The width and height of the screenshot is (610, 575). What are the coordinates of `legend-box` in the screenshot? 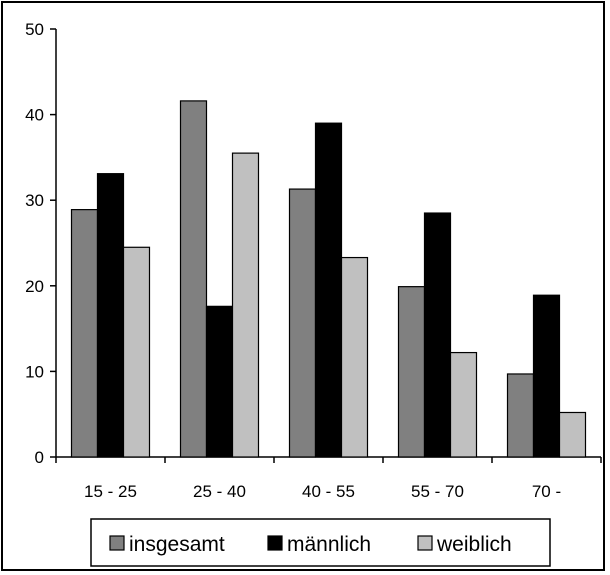 It's located at (320, 542).